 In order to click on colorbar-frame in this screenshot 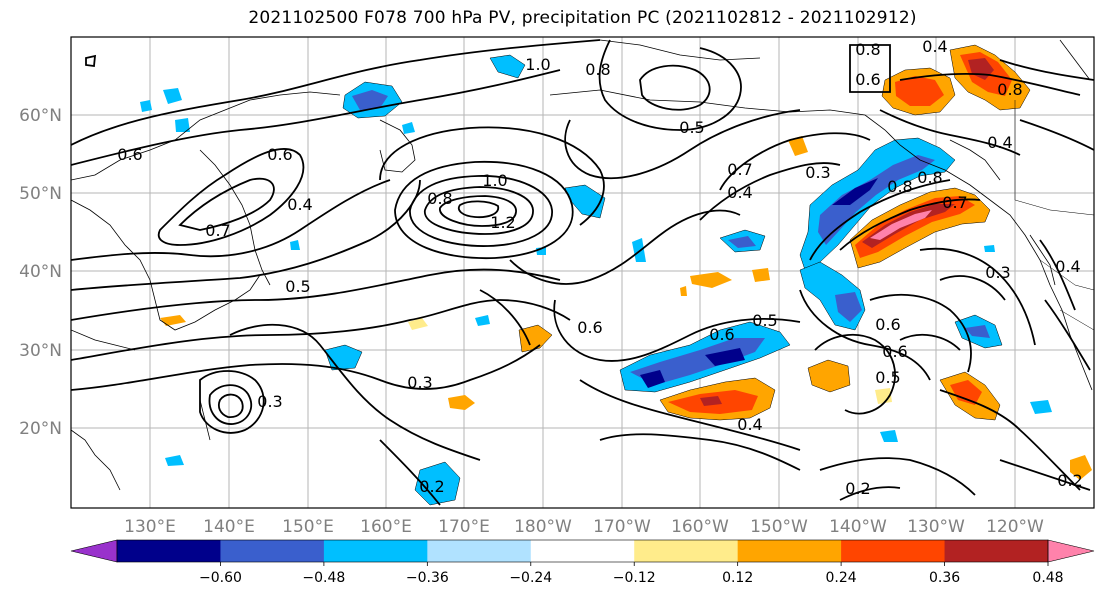, I will do `click(582, 551)`.